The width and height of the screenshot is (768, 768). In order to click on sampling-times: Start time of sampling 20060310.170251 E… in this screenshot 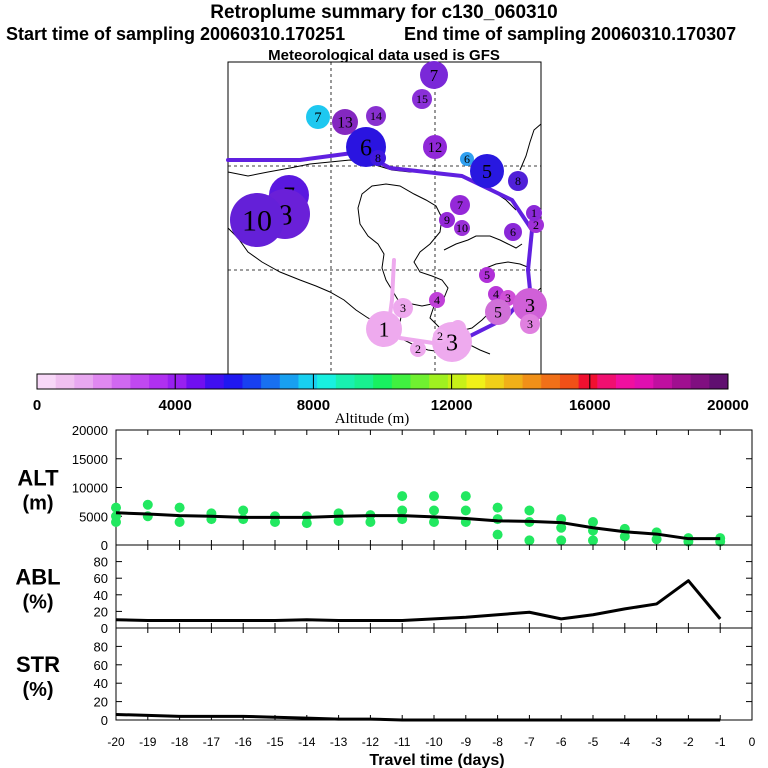, I will do `click(387, 34)`.